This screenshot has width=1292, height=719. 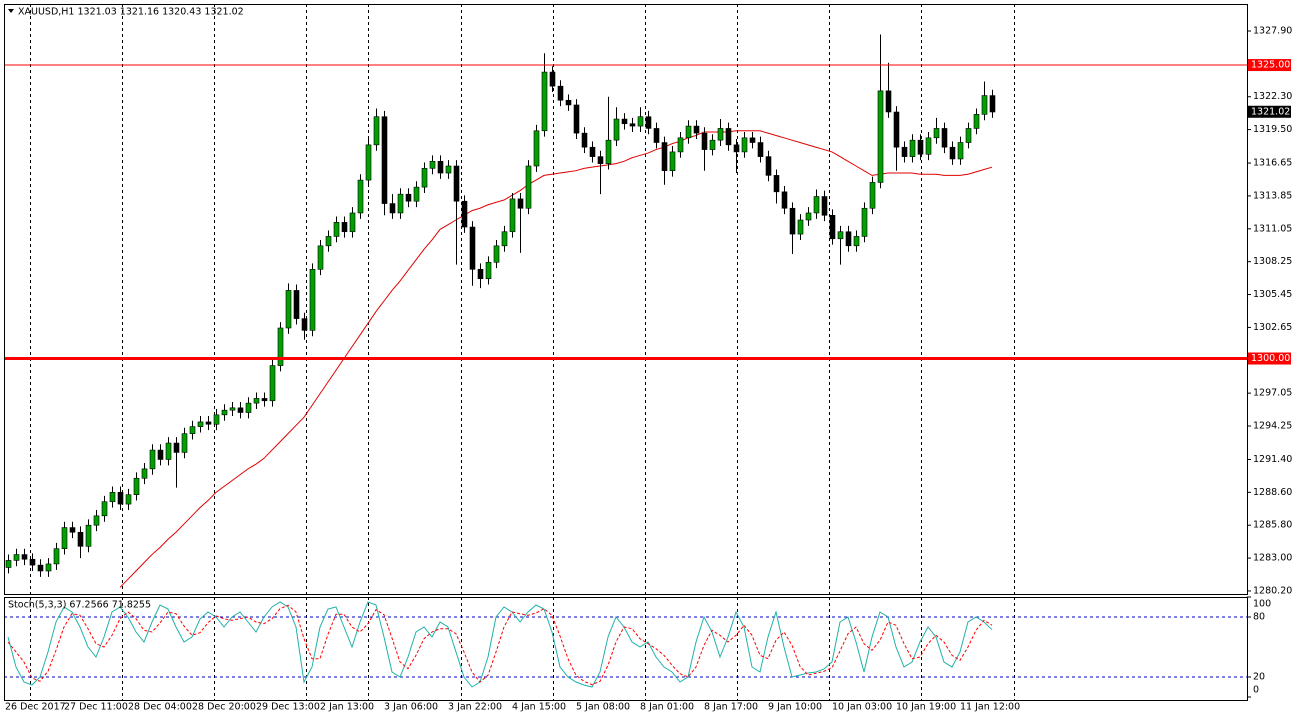 I want to click on x-tick-label: 3 Jan 22:00, so click(x=475, y=707).